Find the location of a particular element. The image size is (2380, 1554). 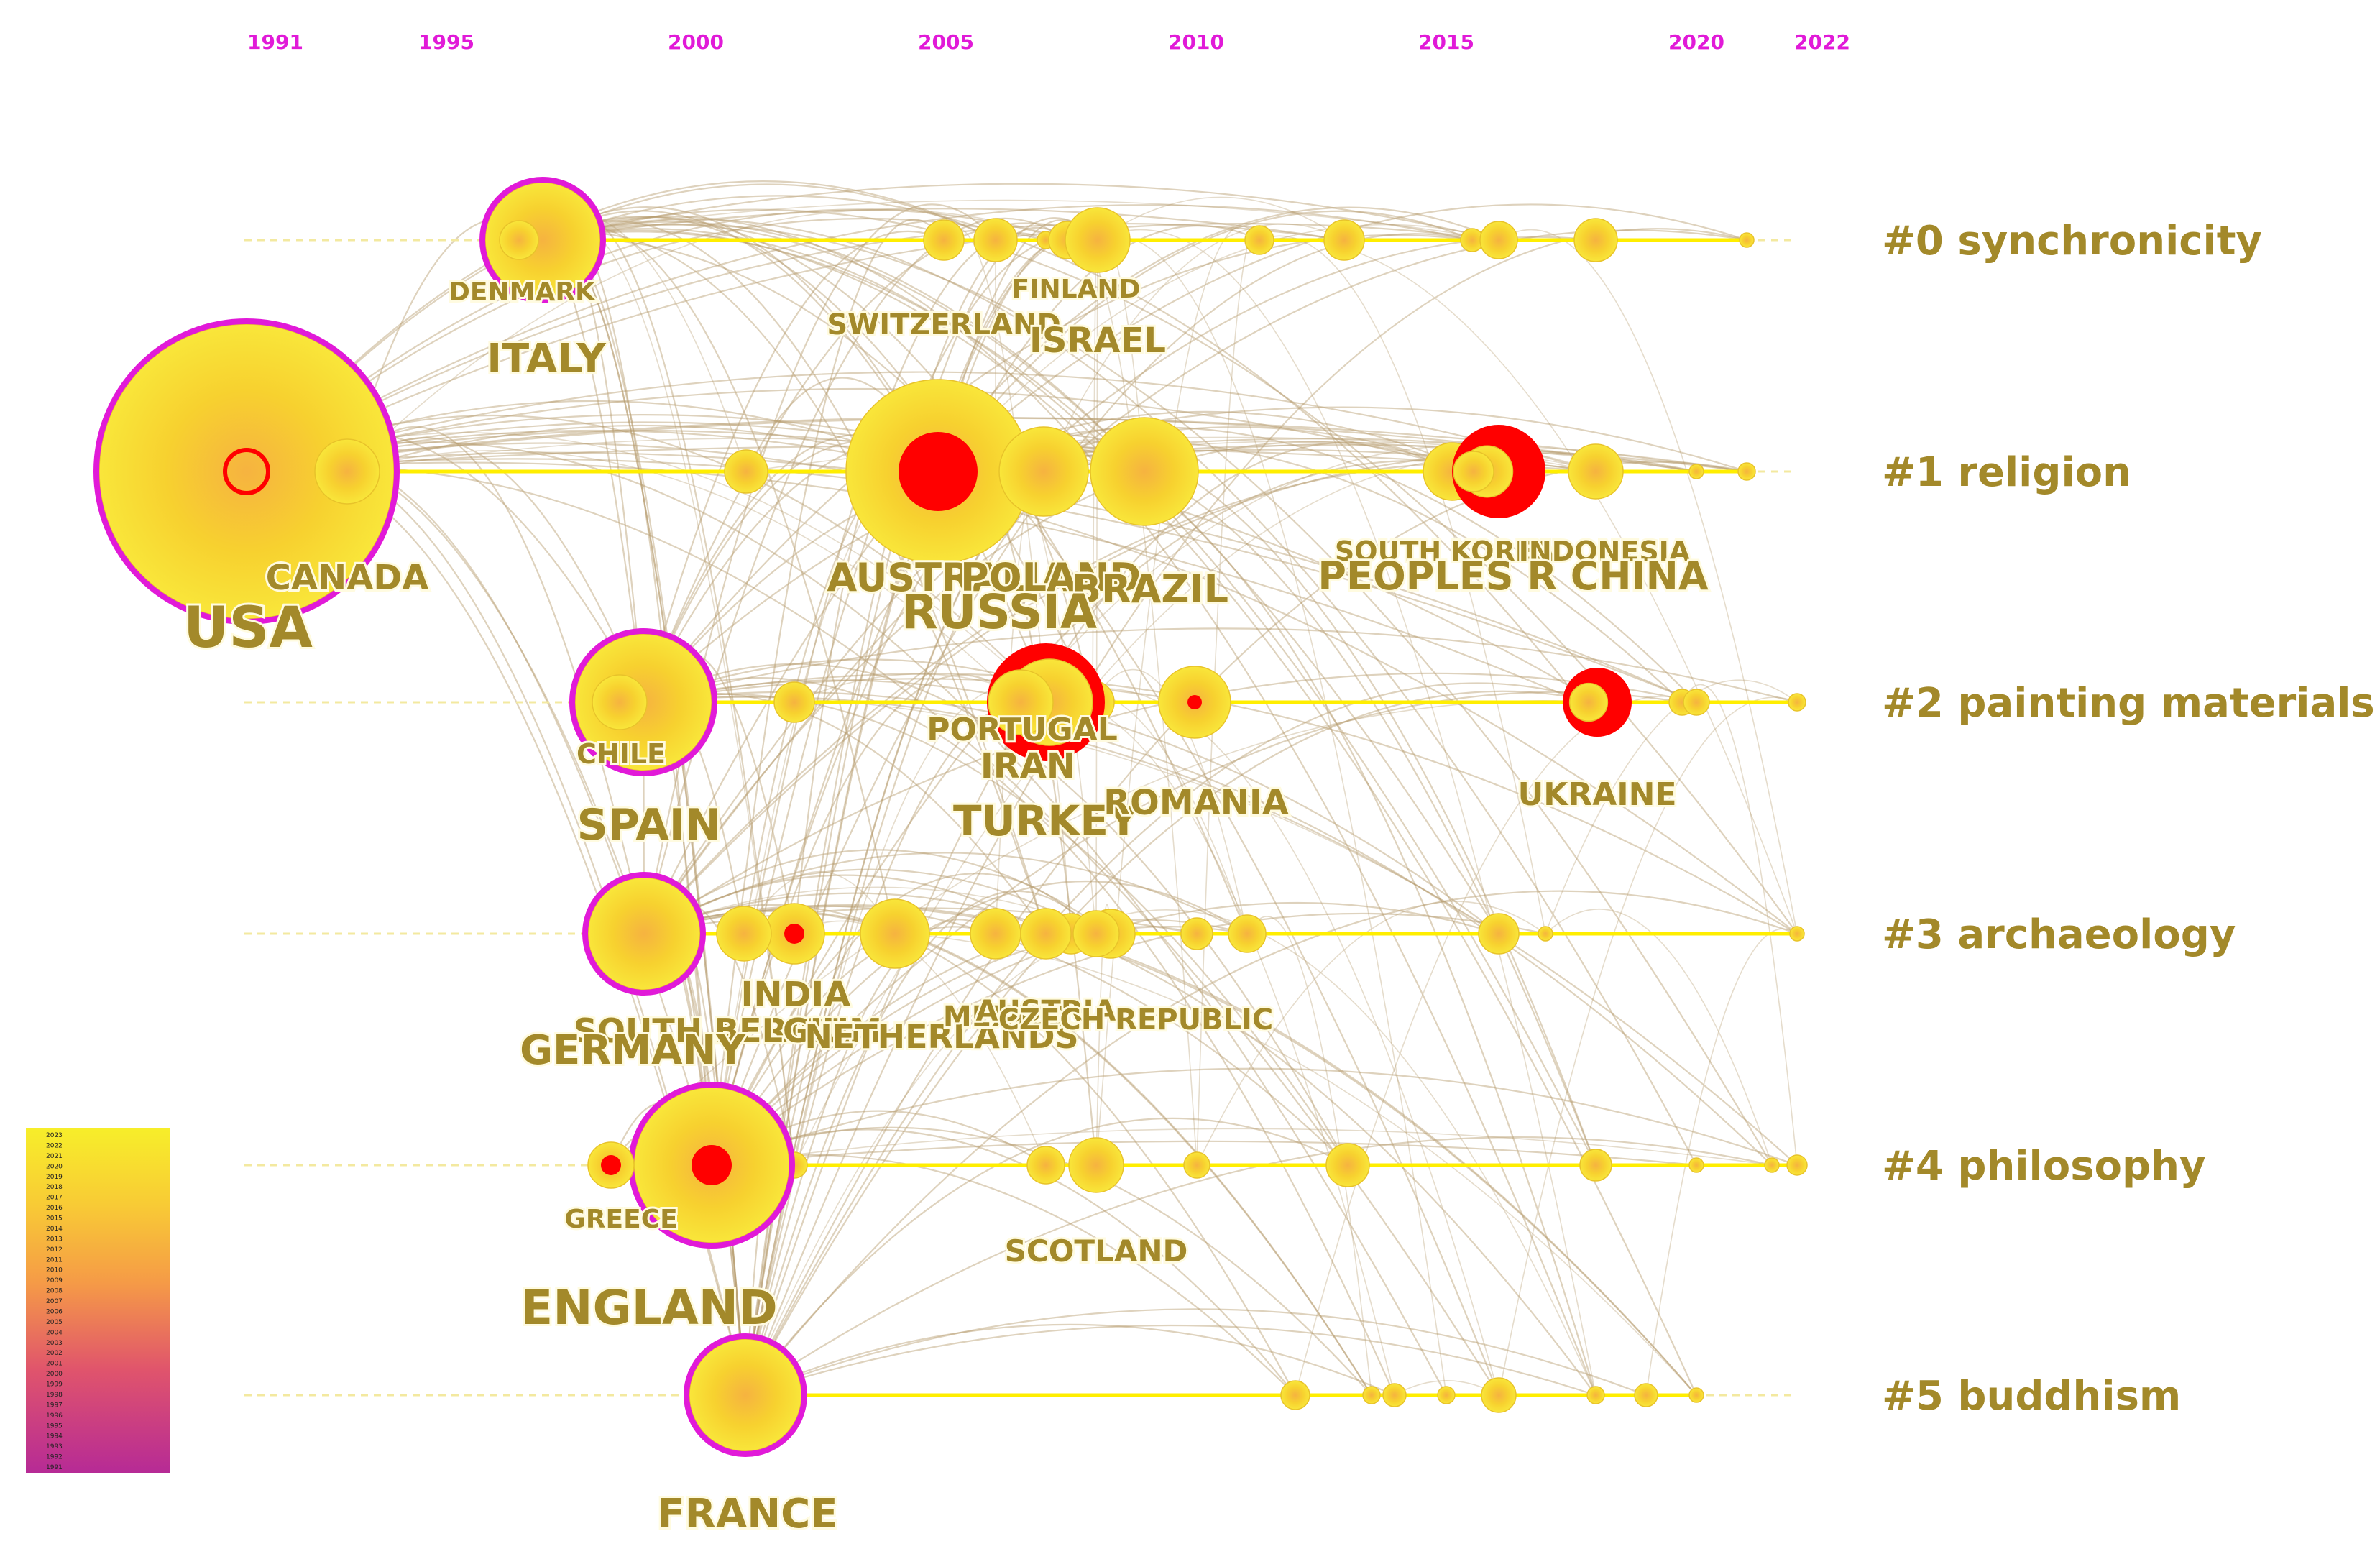

burst-core-romania is located at coordinates (1194, 702).